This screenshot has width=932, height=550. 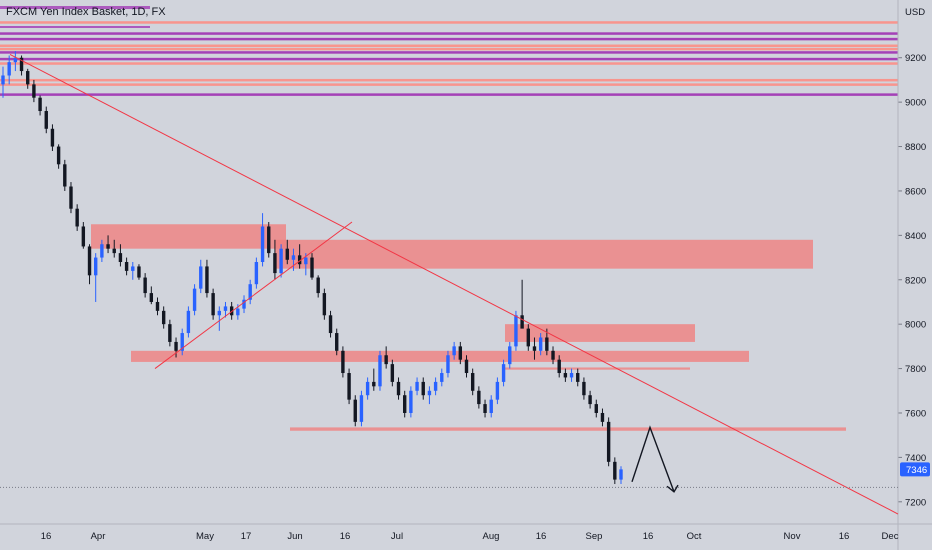 What do you see at coordinates (915, 103) in the screenshot?
I see `y-tick-label: 9000` at bounding box center [915, 103].